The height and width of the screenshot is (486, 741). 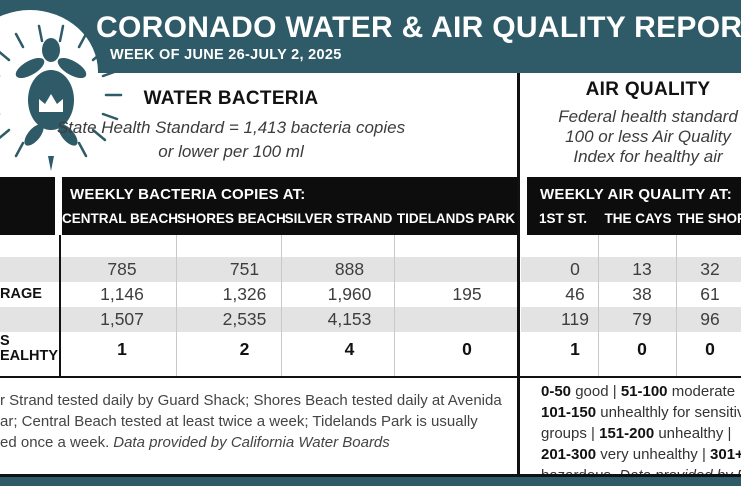 I want to click on air-row-3: 119 79 96, so click(x=631, y=319).